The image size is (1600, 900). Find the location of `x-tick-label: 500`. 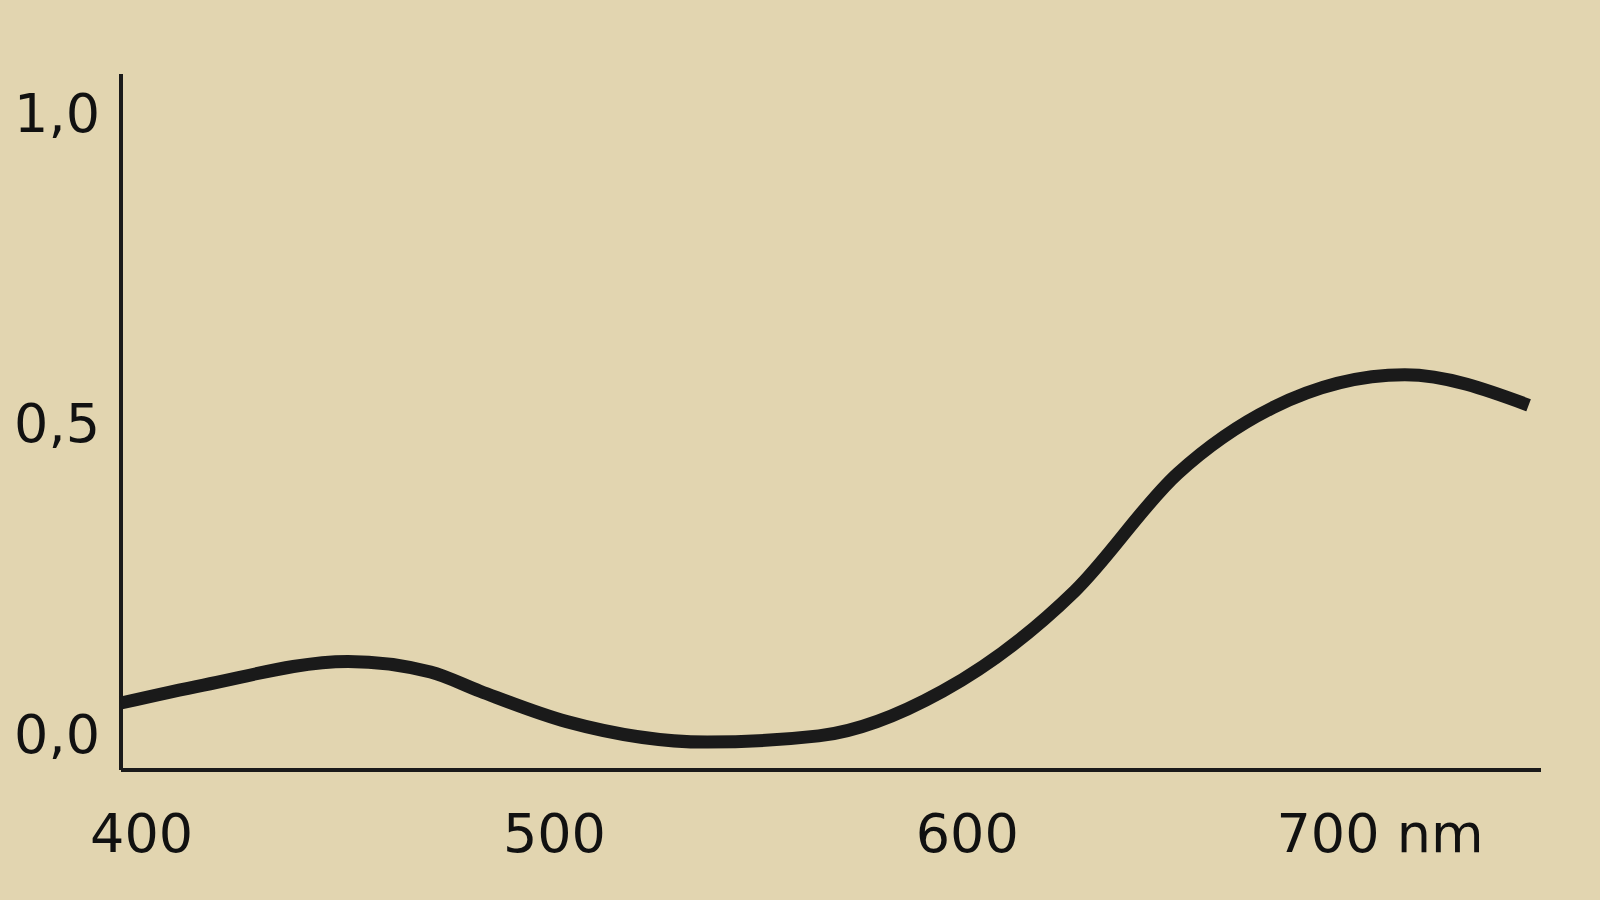

x-tick-label: 500 is located at coordinates (554, 833).